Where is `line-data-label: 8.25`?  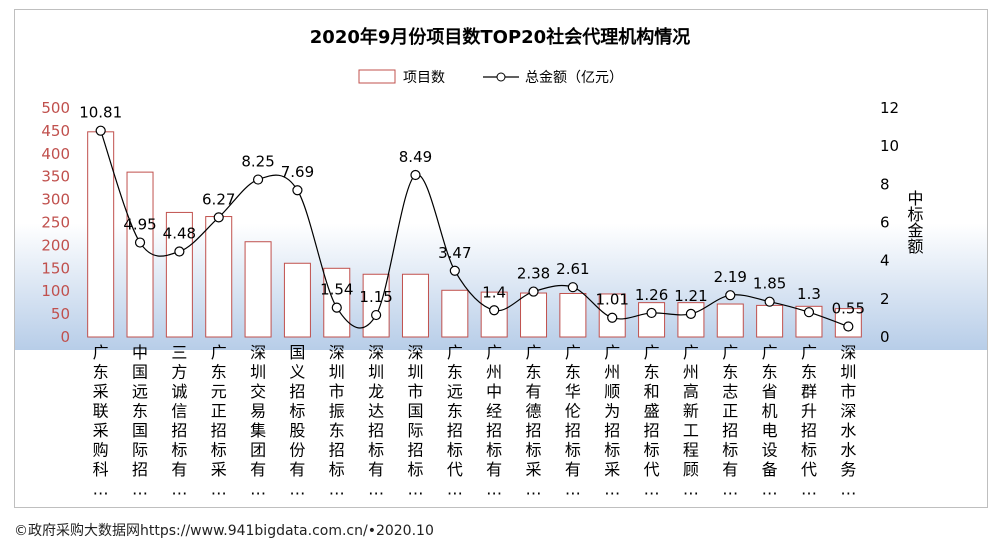 line-data-label: 8.25 is located at coordinates (257, 162).